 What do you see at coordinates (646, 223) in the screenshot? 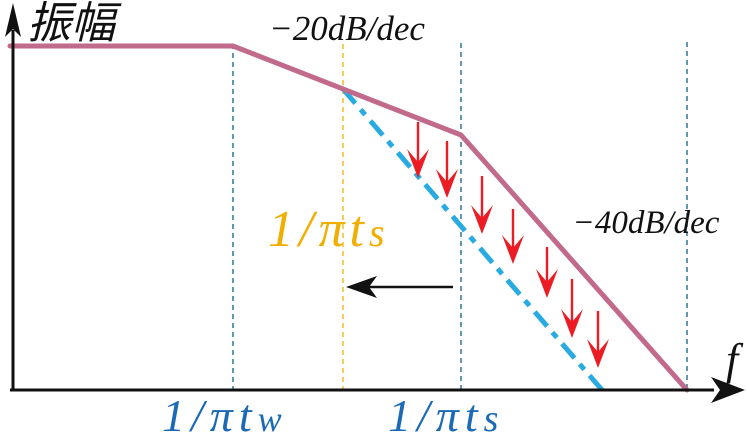
I see `slope-label-40db: −40dB/dec` at bounding box center [646, 223].